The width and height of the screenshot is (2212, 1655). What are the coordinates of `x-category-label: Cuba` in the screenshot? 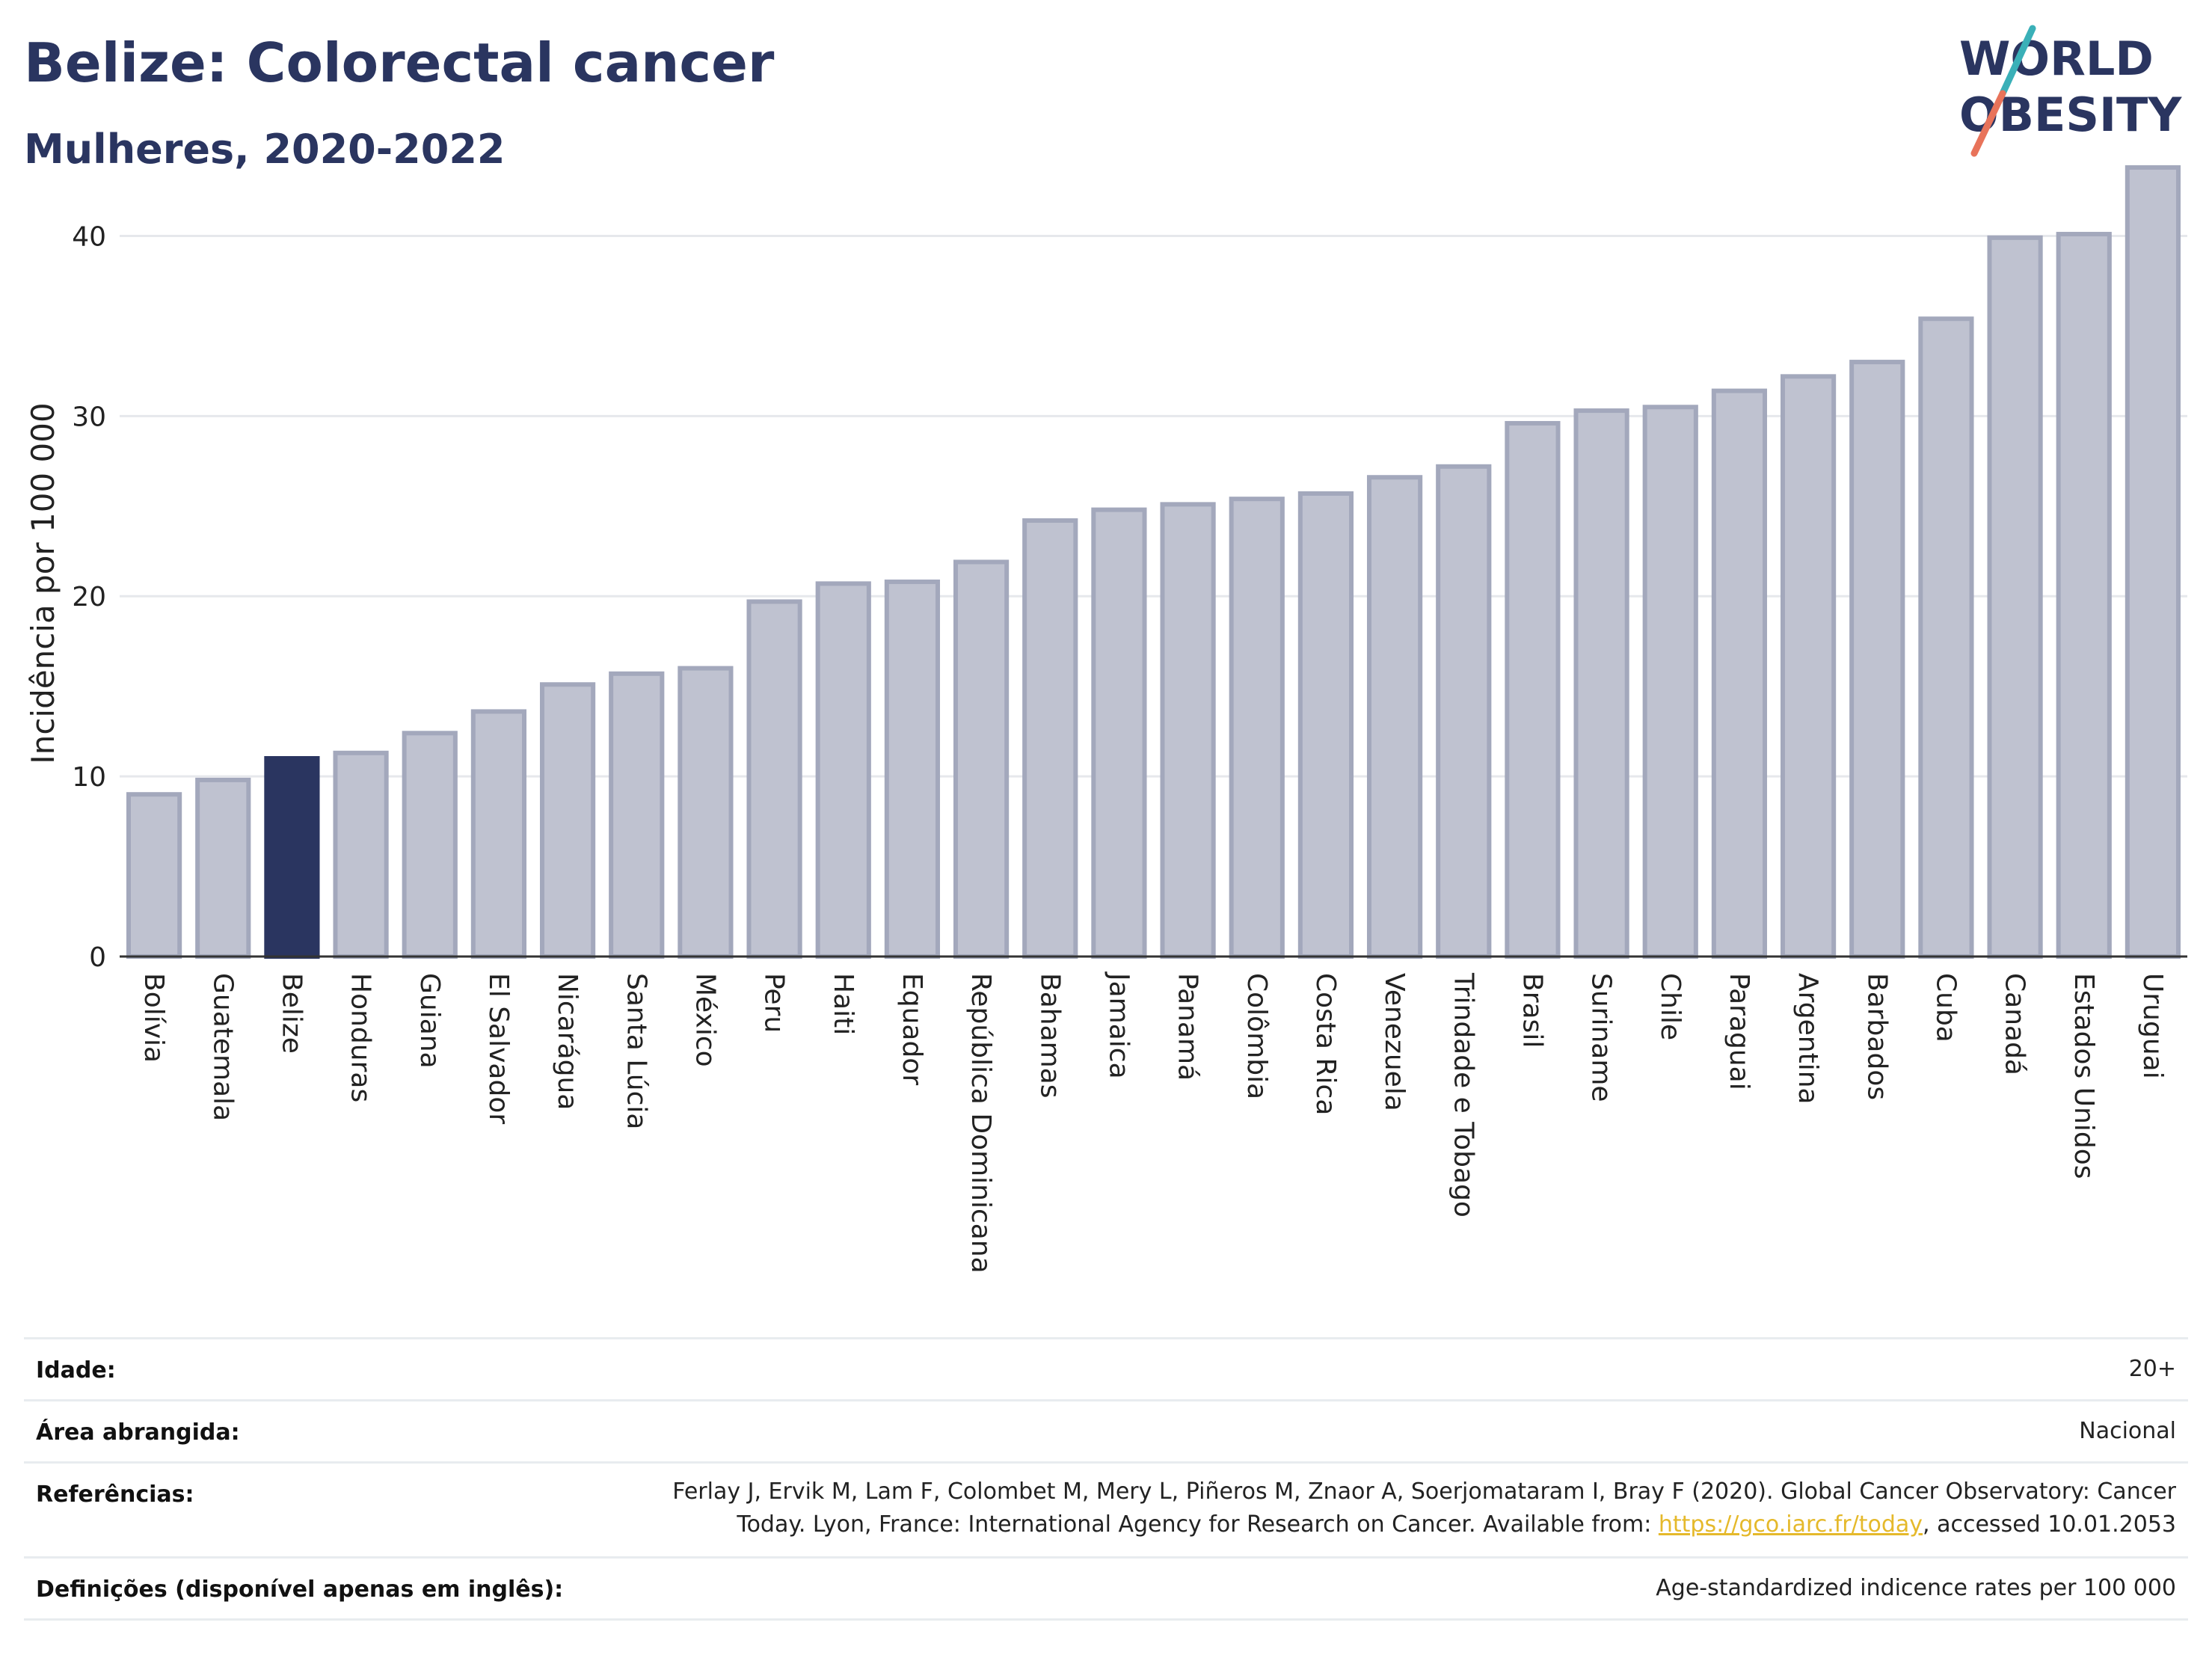 It's located at (1945, 1008).